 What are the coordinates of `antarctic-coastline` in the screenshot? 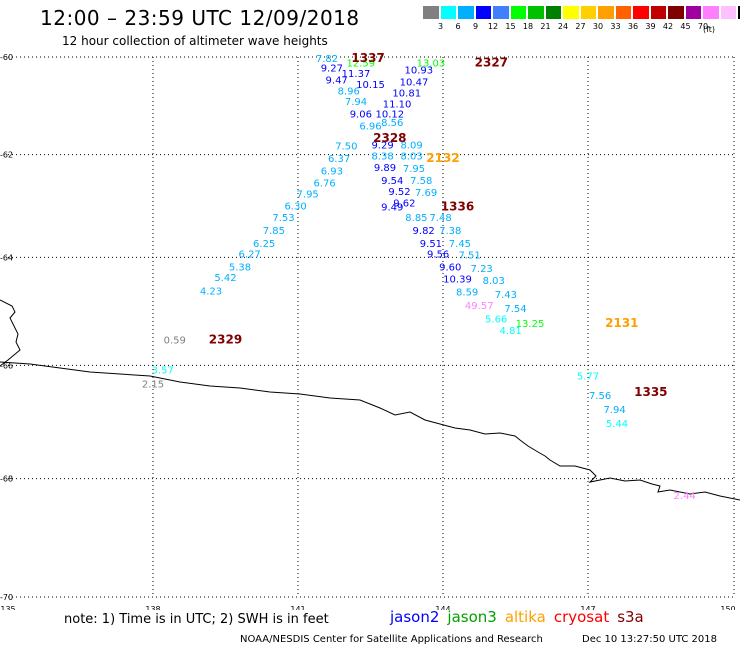 It's located at (10, 333).